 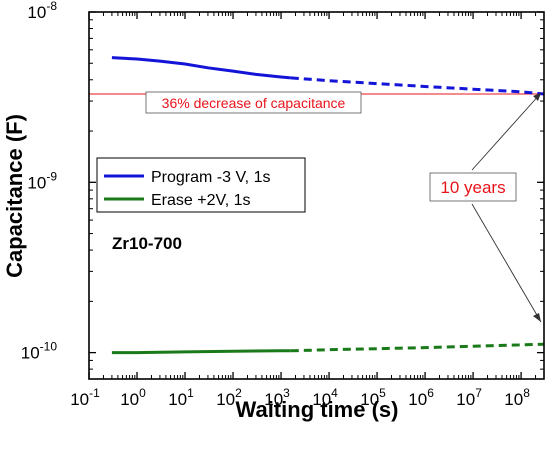 I want to click on legend-box, so click(x=201, y=185).